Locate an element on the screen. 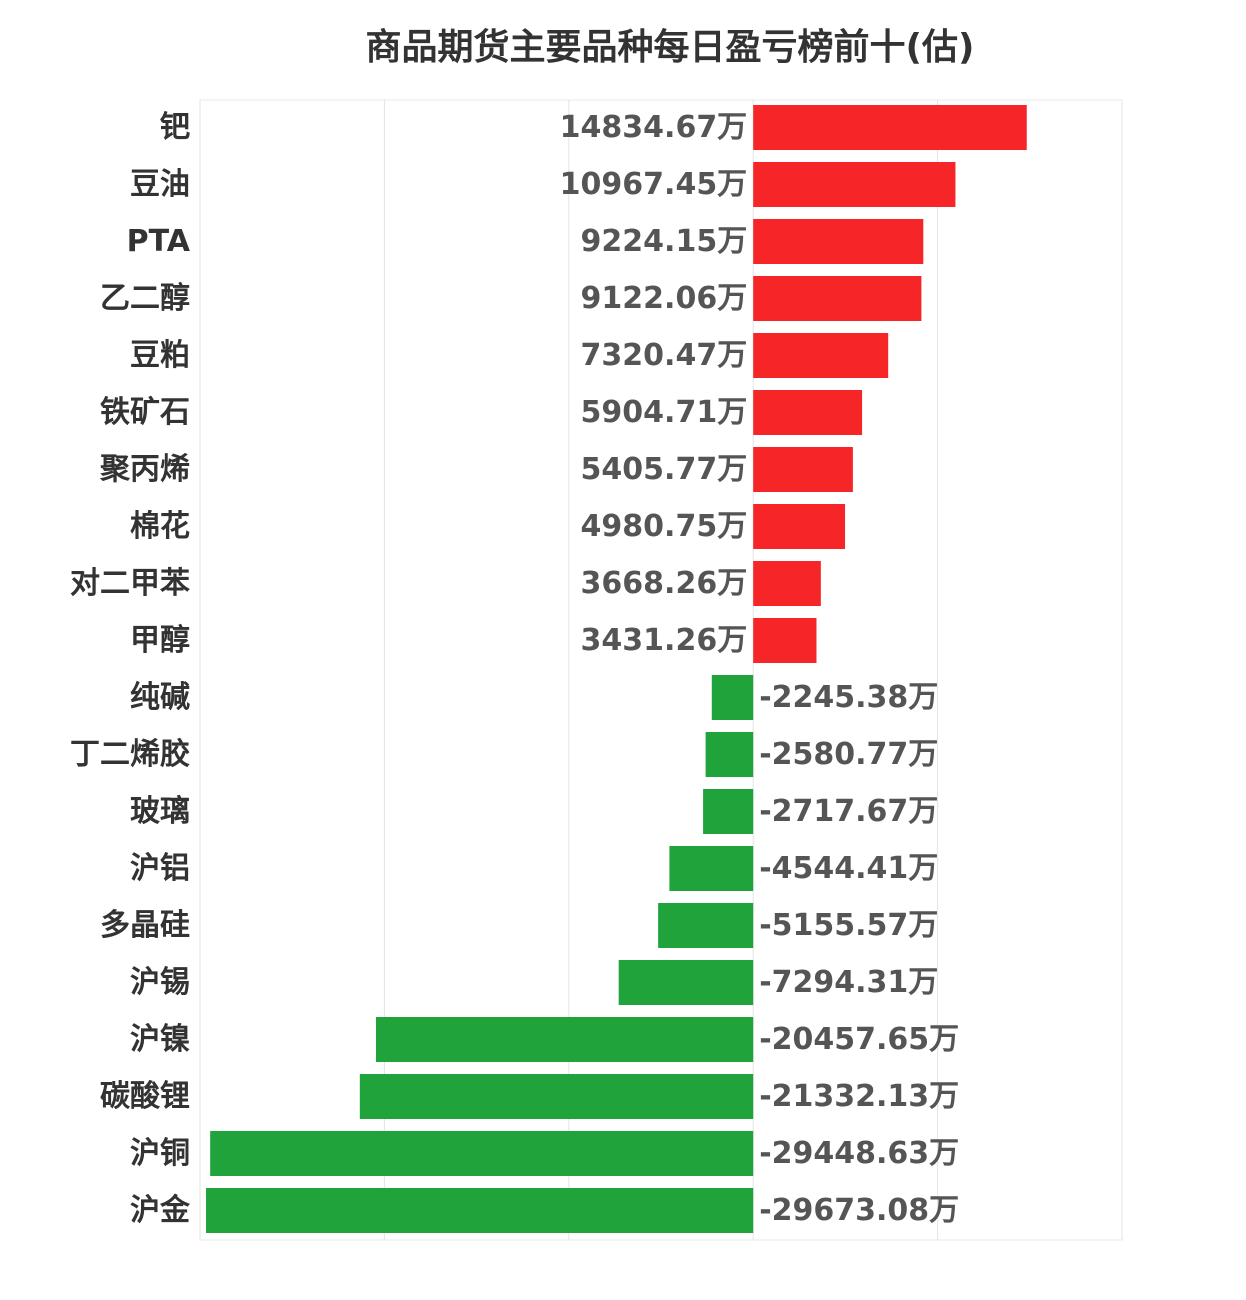  category-label: 多晶硅 is located at coordinates (145, 925).